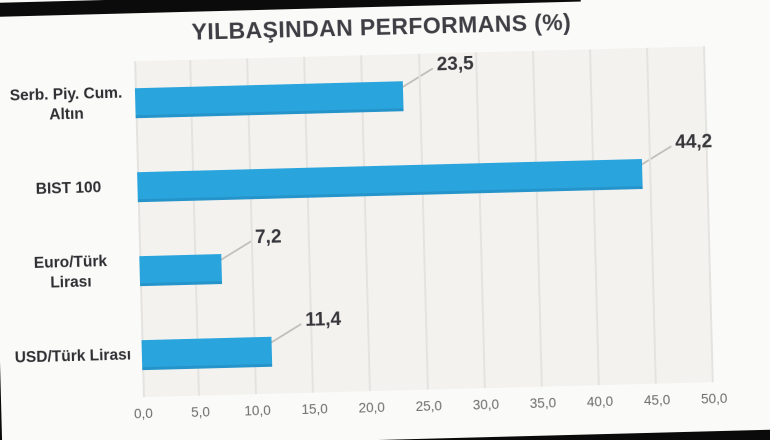  What do you see at coordinates (486, 404) in the screenshot?
I see `tick-label: 30,0` at bounding box center [486, 404].